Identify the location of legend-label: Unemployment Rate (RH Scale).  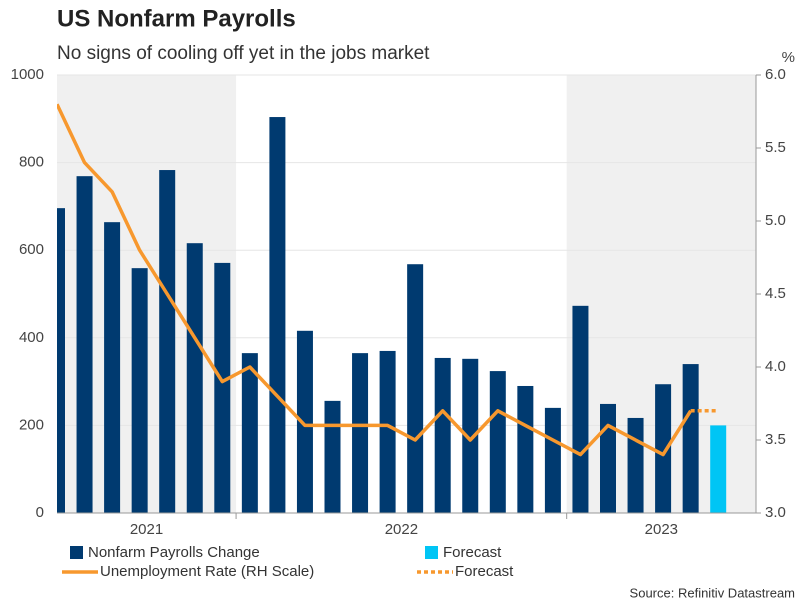
(207, 571).